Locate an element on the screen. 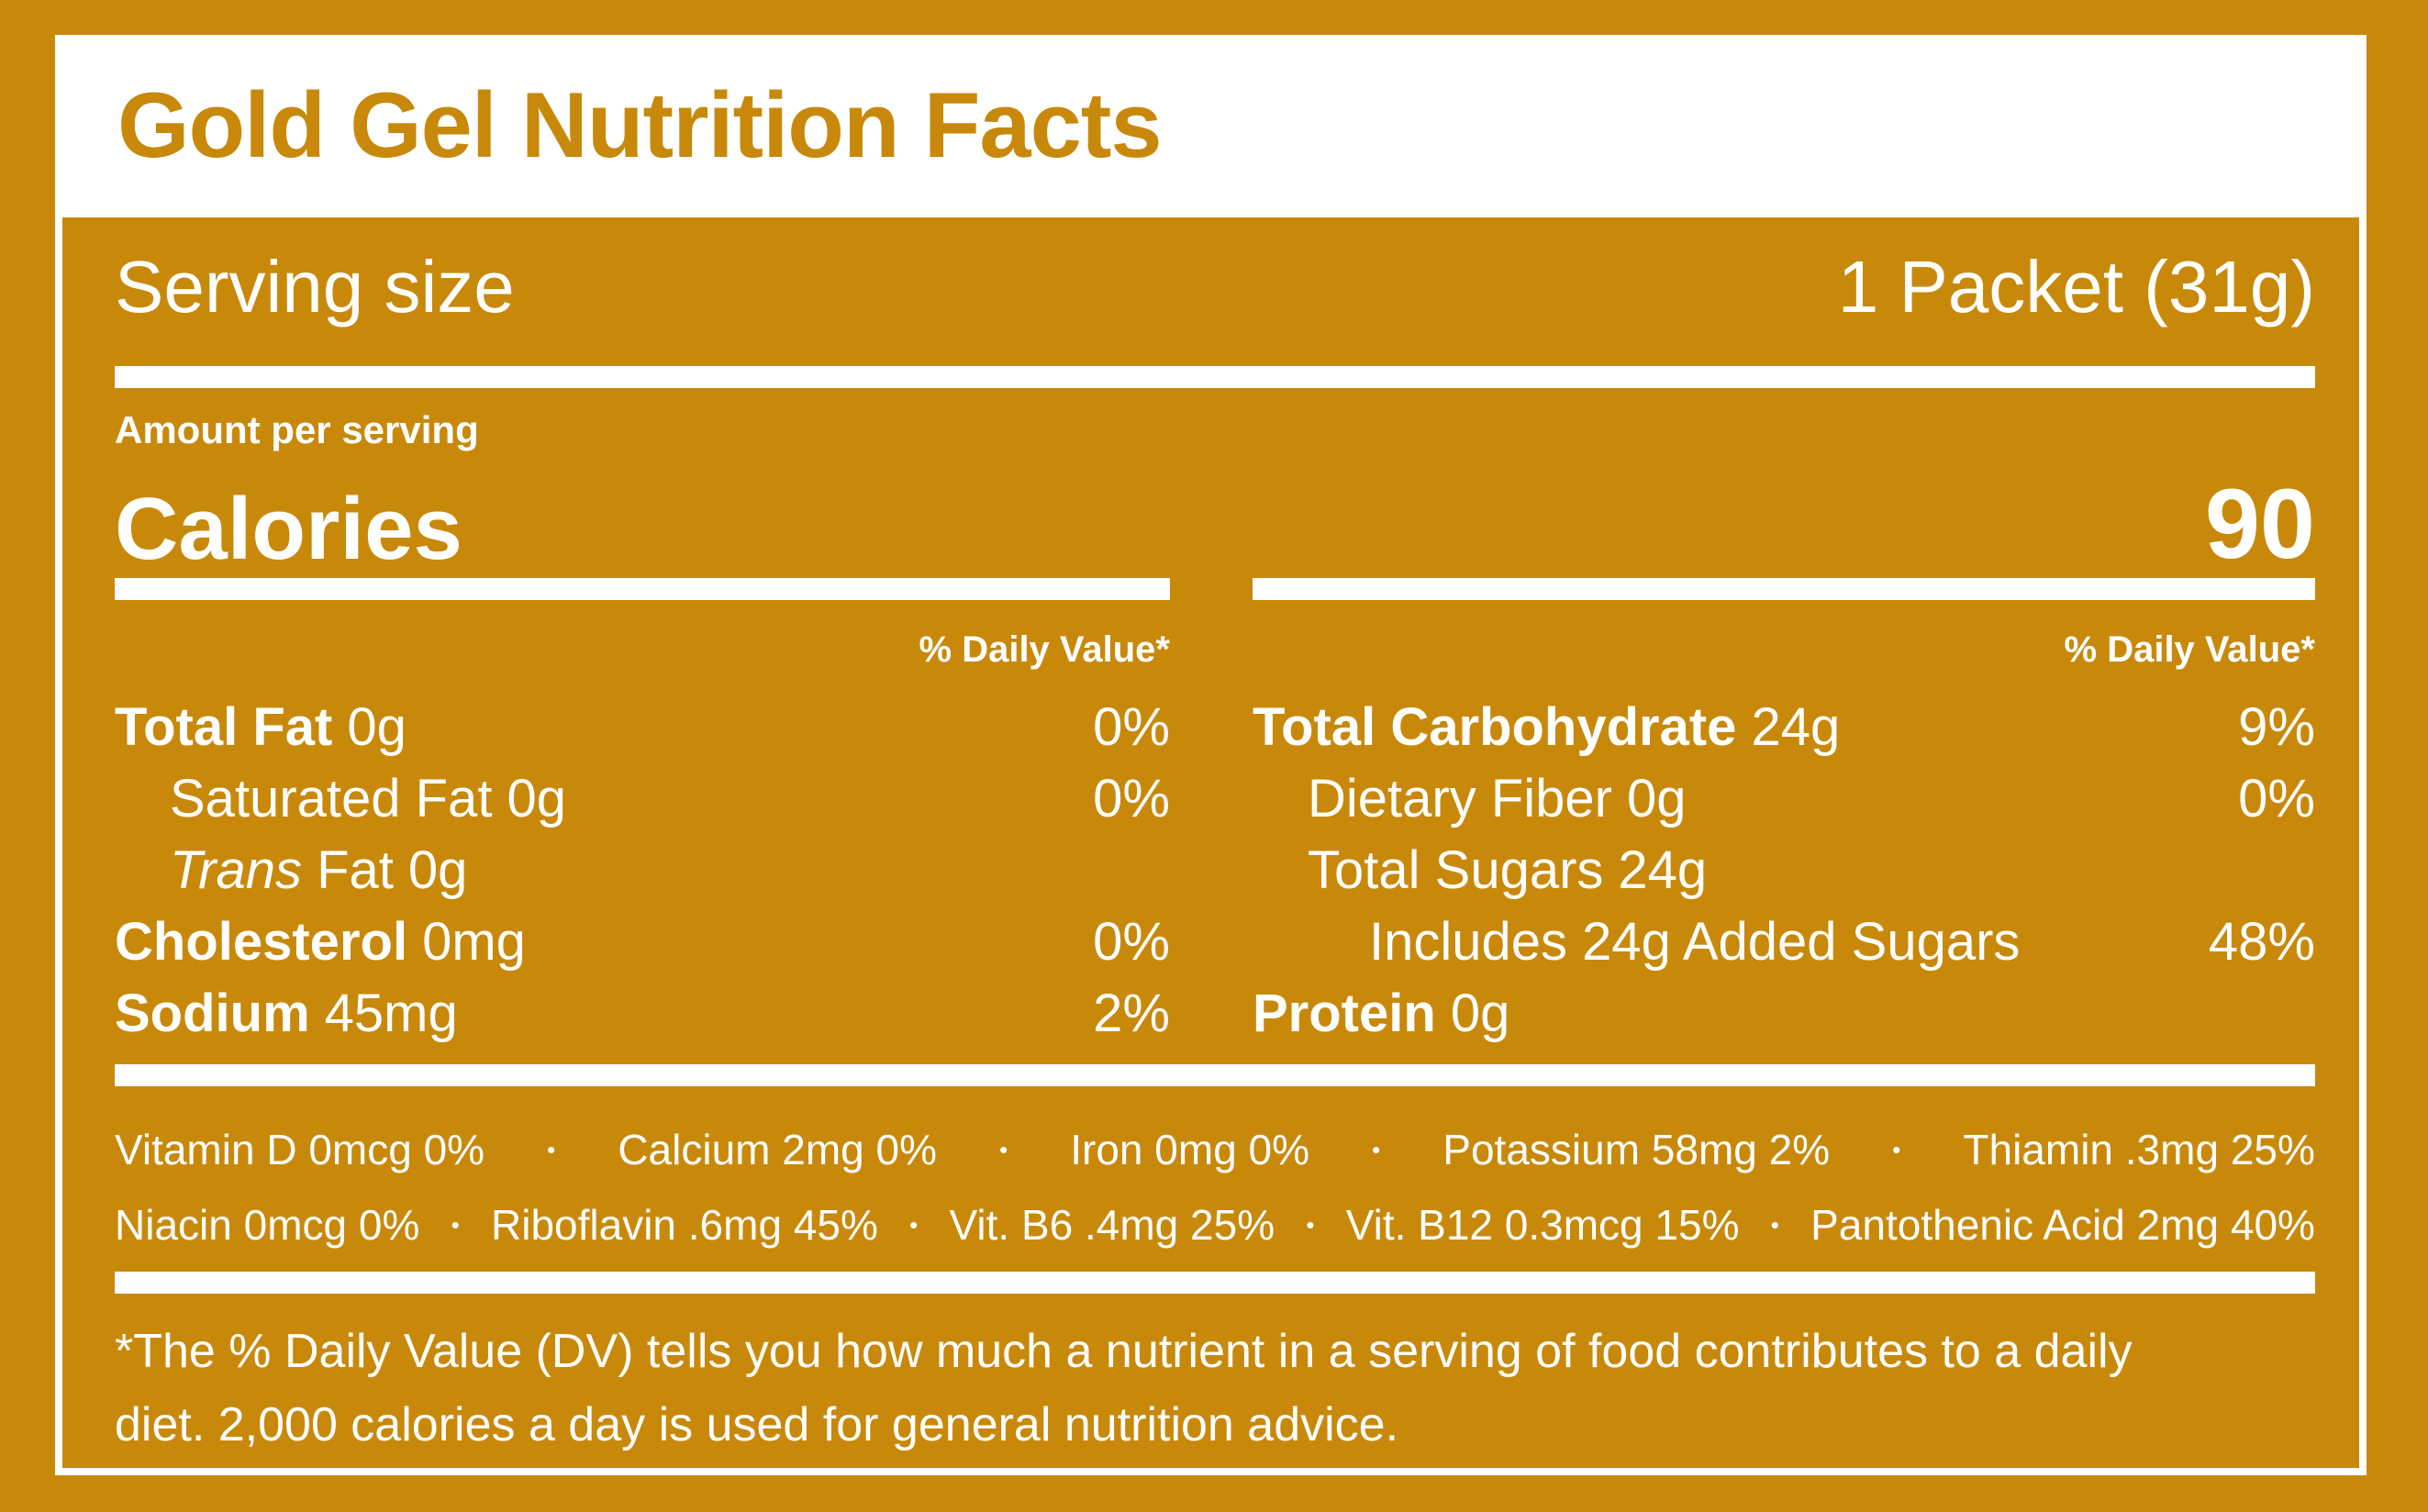  micronutrient-item: Vit. B6 .4mg 25% is located at coordinates (1112, 1225).